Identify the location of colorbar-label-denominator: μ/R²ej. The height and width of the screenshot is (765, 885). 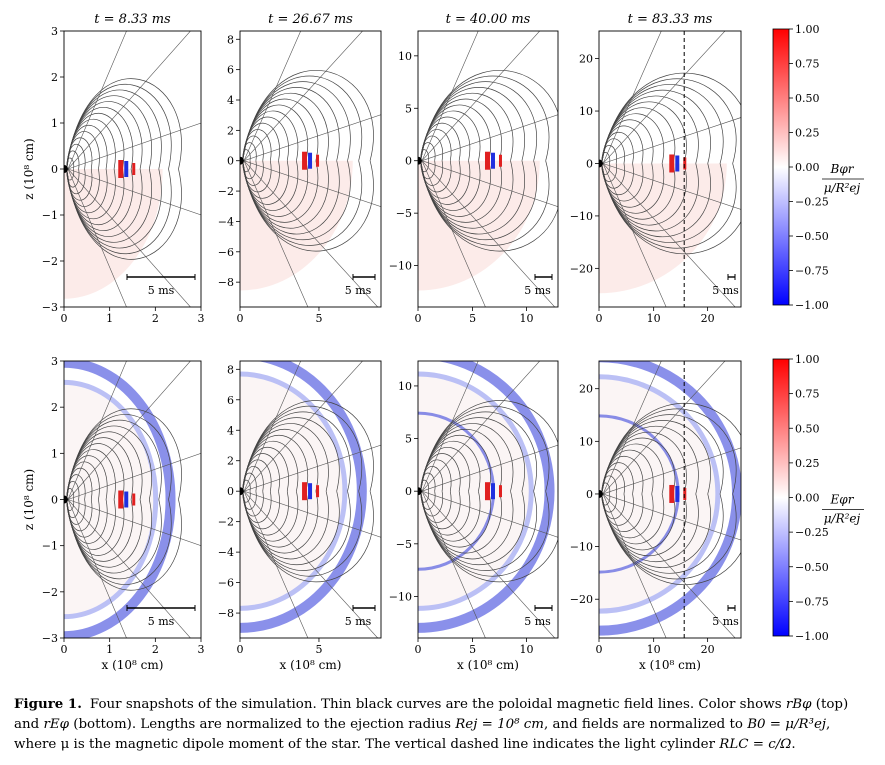
(842, 519).